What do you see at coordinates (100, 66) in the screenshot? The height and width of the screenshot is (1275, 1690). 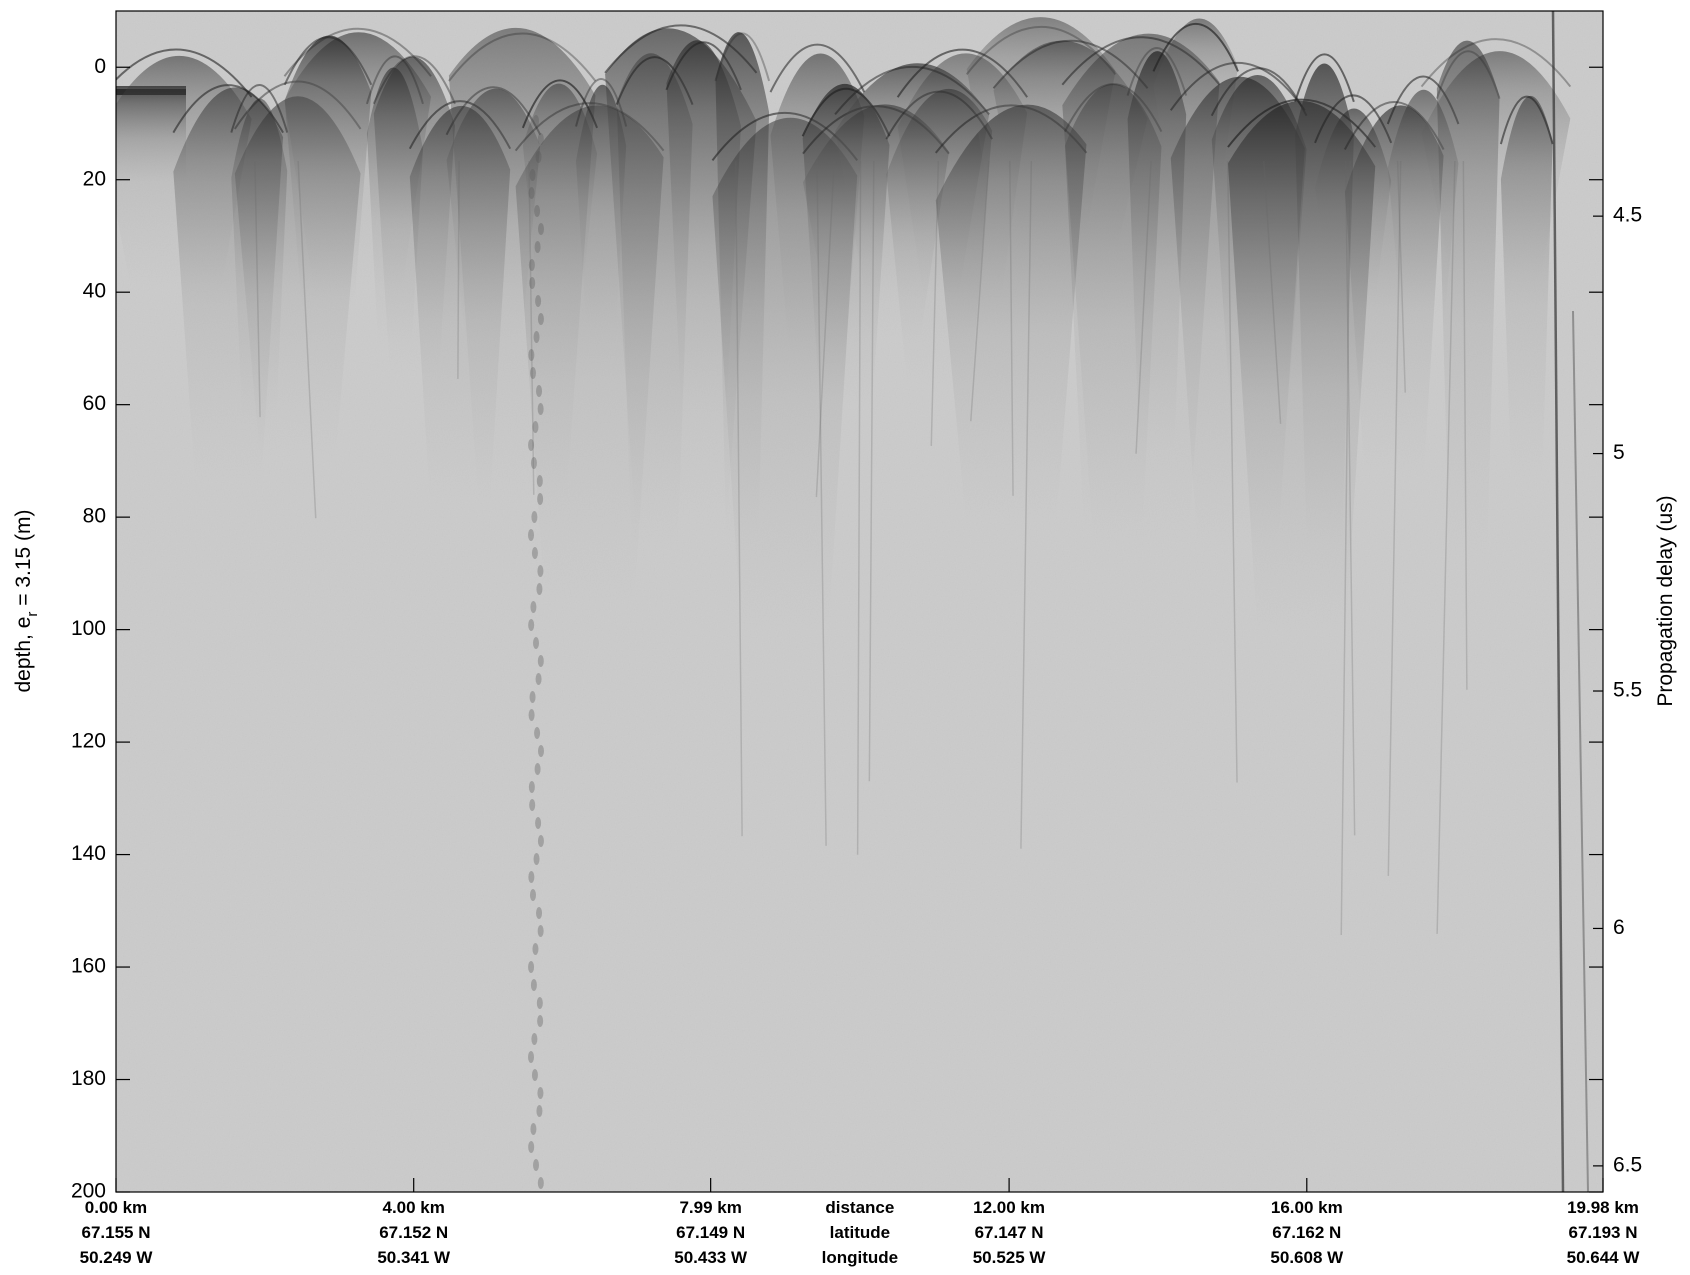 I see `y-tick-label: 0` at bounding box center [100, 66].